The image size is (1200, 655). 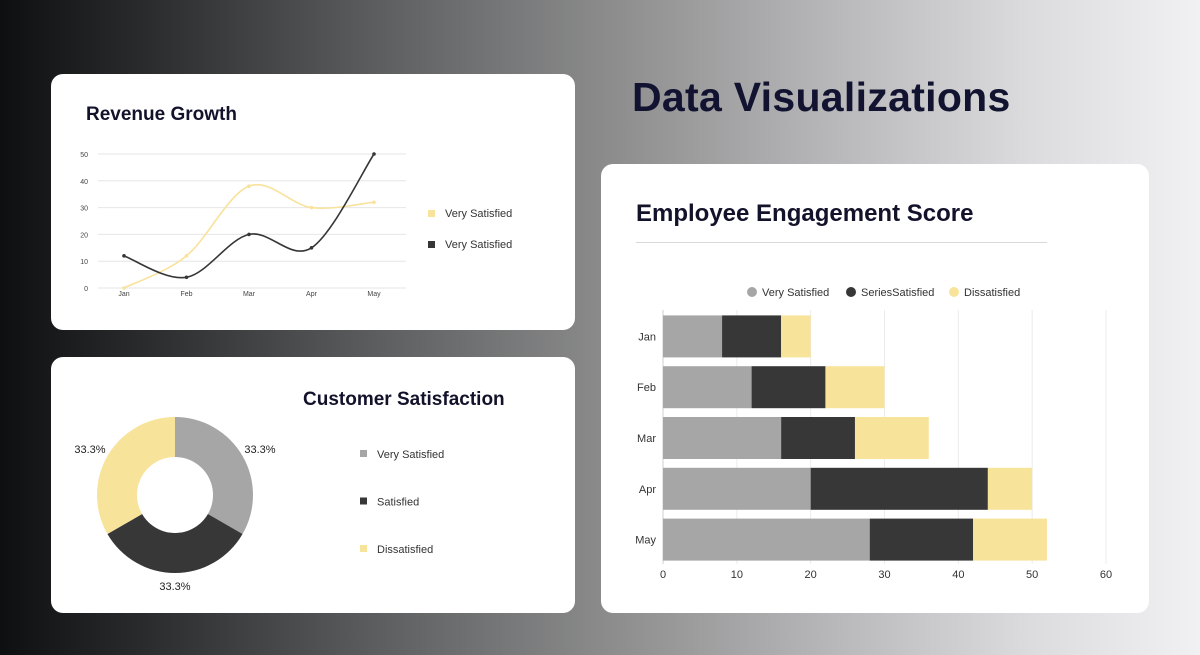 I want to click on y-tick-label: 0, so click(x=86, y=289).